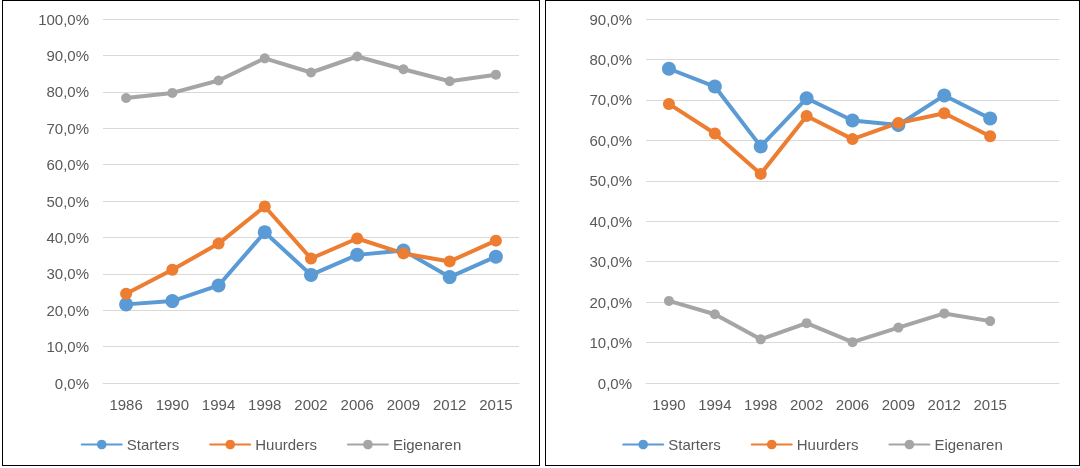 The height and width of the screenshot is (468, 1080). I want to click on x-tick-label: 1986, so click(126, 404).